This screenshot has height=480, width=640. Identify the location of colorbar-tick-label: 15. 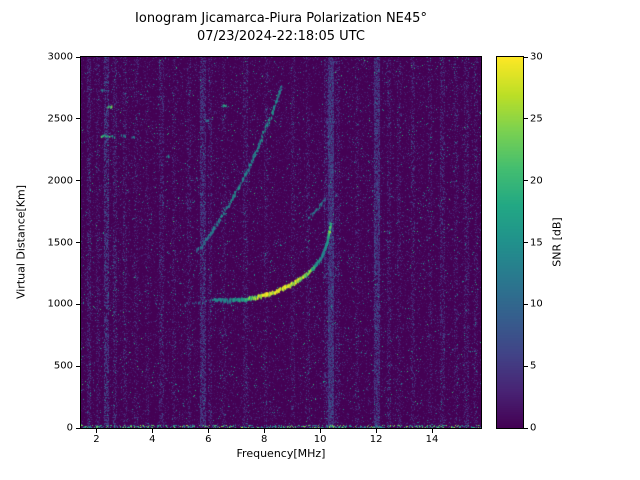
(536, 242).